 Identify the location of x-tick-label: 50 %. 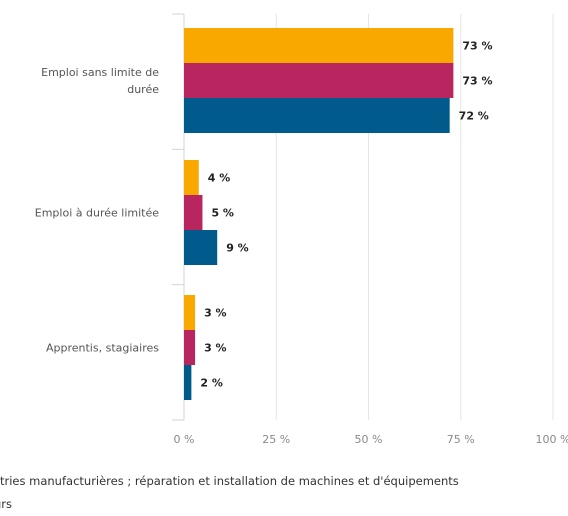
(369, 439).